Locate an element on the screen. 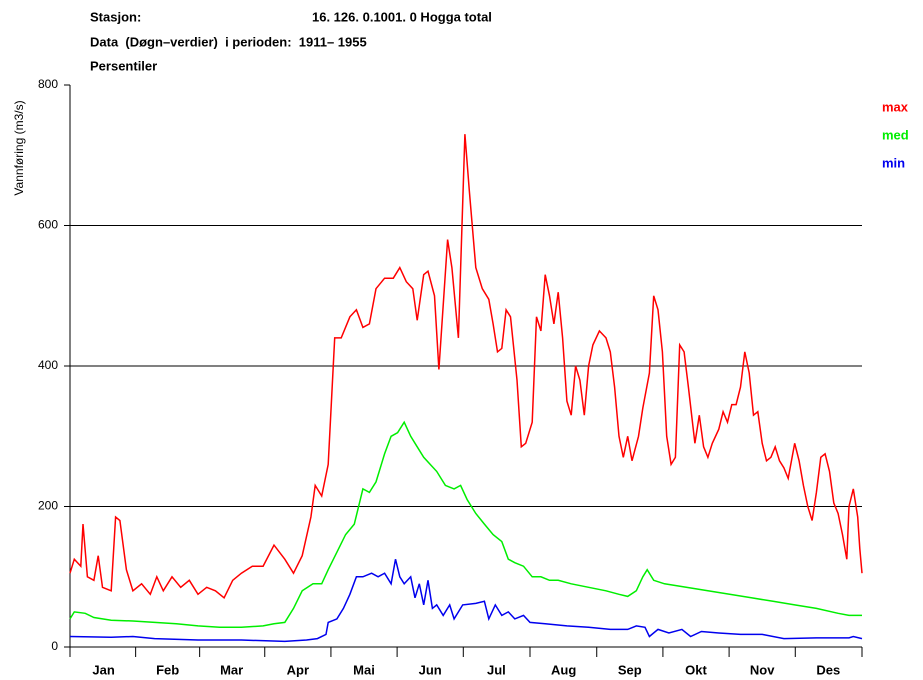 The height and width of the screenshot is (680, 923). y-tick-label: 0 is located at coordinates (54, 646).